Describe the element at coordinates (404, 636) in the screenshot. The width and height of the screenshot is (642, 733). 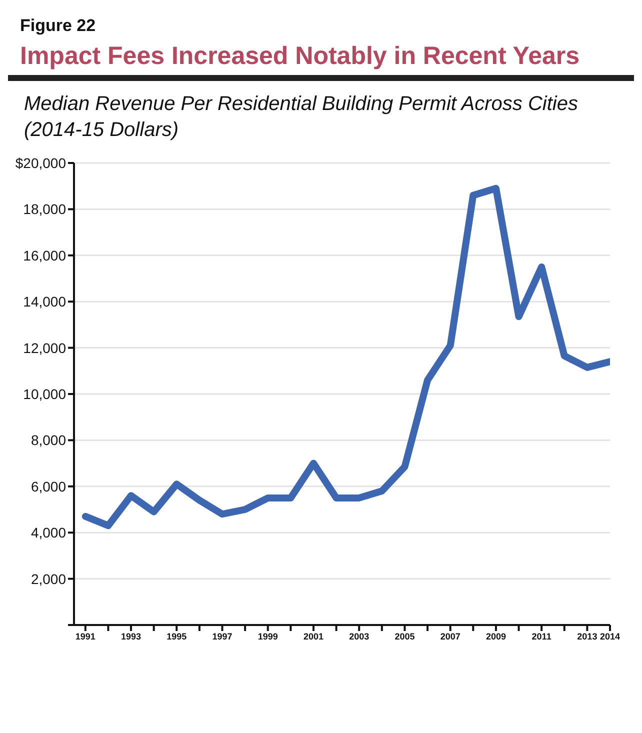
I see `x-tick-label: 2005` at that location.